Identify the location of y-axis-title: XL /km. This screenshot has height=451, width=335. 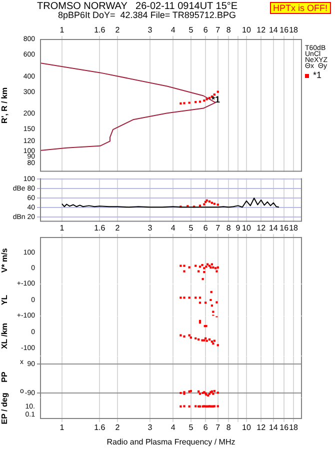
(5, 336).